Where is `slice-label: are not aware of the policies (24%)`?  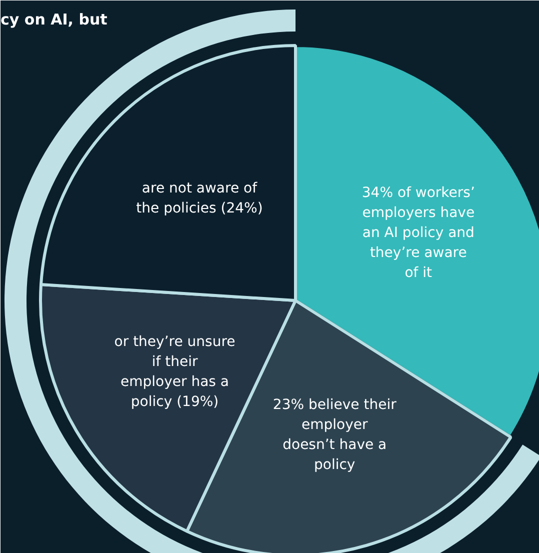 slice-label: are not aware of the policies (24%) is located at coordinates (199, 198).